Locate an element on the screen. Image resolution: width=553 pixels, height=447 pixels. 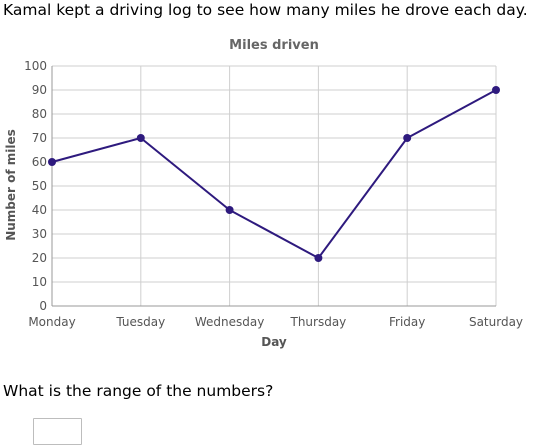
y-tick-labels: 0 10 20 30 40 50 60 70 80 90 100 is located at coordinates (35, 186).